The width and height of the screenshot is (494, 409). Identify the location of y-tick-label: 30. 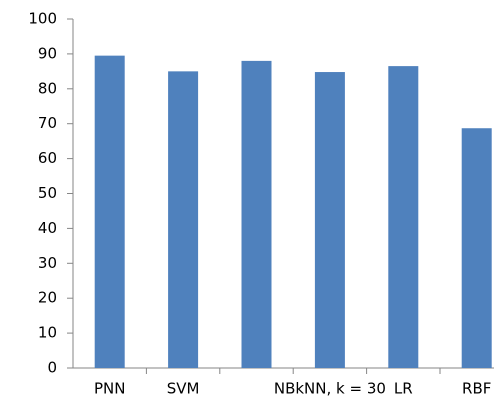
(47, 263).